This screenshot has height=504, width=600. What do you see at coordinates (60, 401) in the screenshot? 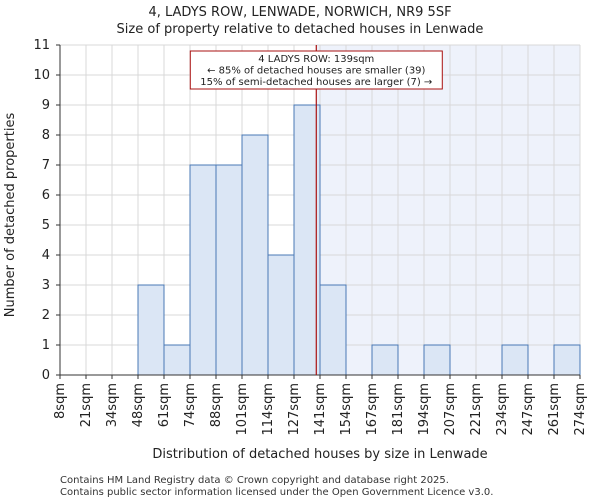
I see `x-tick-label: 8sqm` at bounding box center [60, 401].